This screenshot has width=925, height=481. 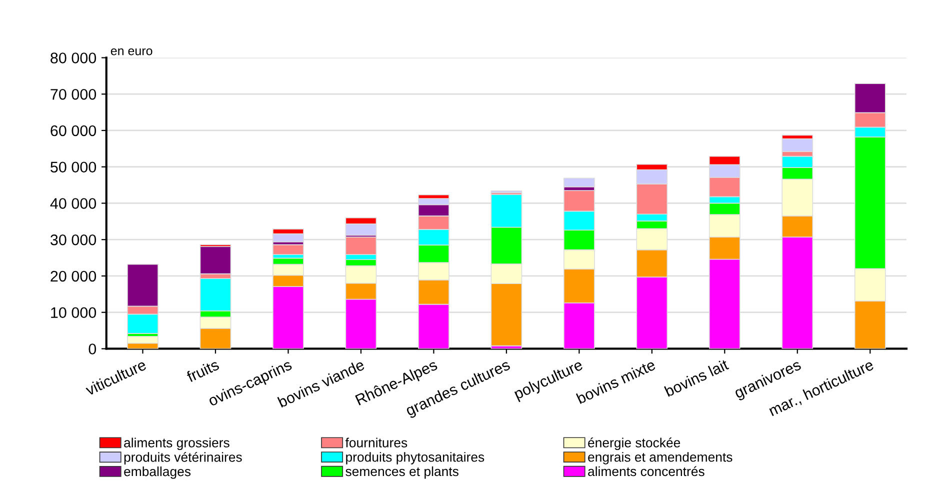 What do you see at coordinates (157, 472) in the screenshot?
I see `legend-label: emballages` at bounding box center [157, 472].